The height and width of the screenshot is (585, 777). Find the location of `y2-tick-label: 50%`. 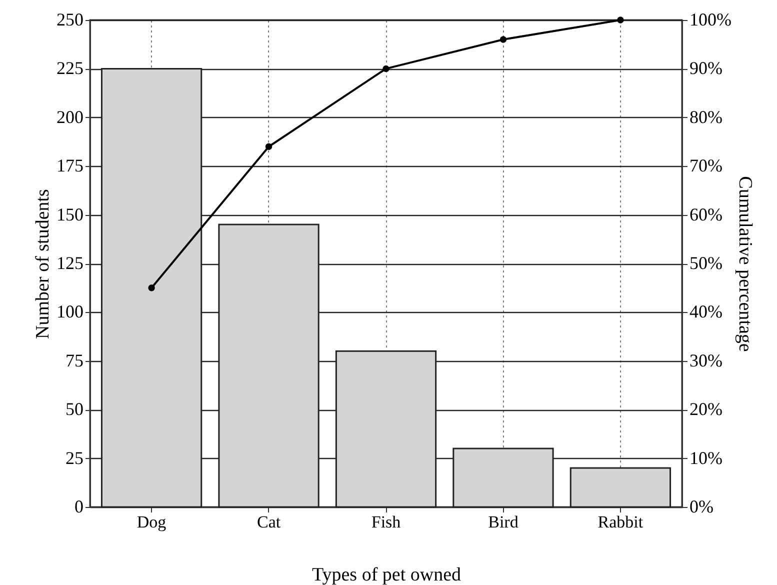

y2-tick-label: 50% is located at coordinates (706, 263).